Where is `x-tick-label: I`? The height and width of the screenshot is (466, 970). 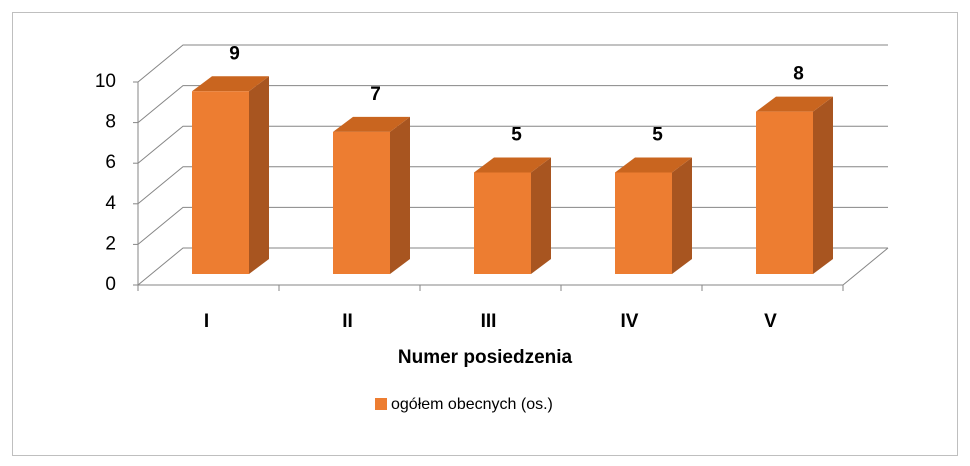
x-tick-label: I is located at coordinates (206, 321).